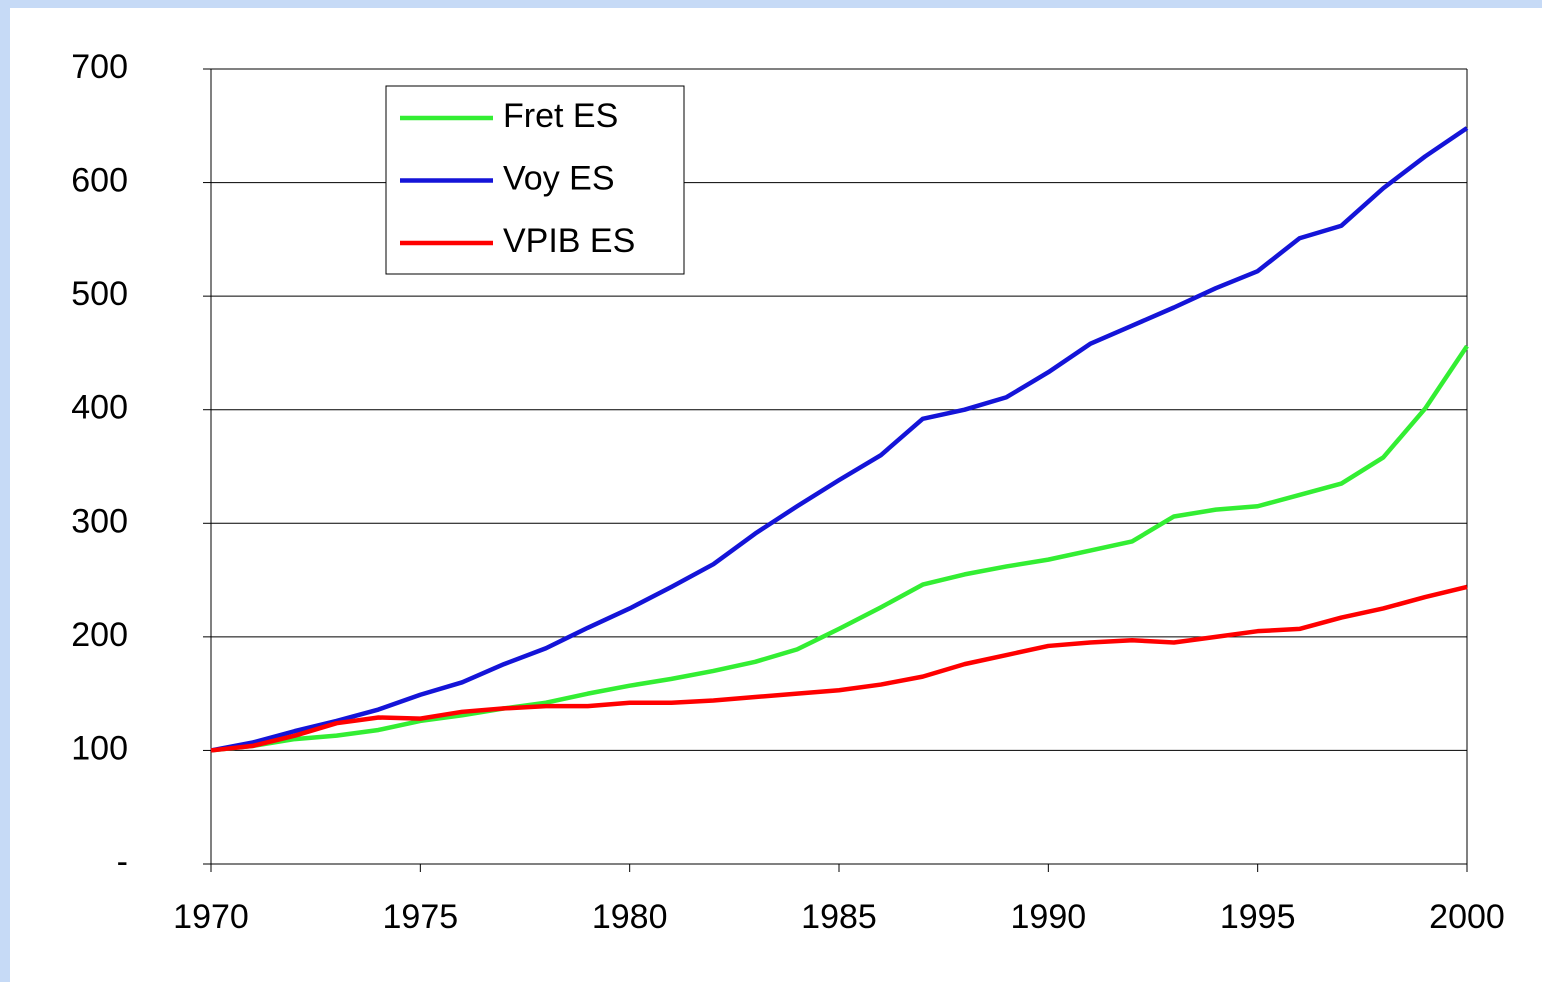 The height and width of the screenshot is (982, 1542). Describe the element at coordinates (839, 917) in the screenshot. I see `x-tick-label: 1985` at that location.